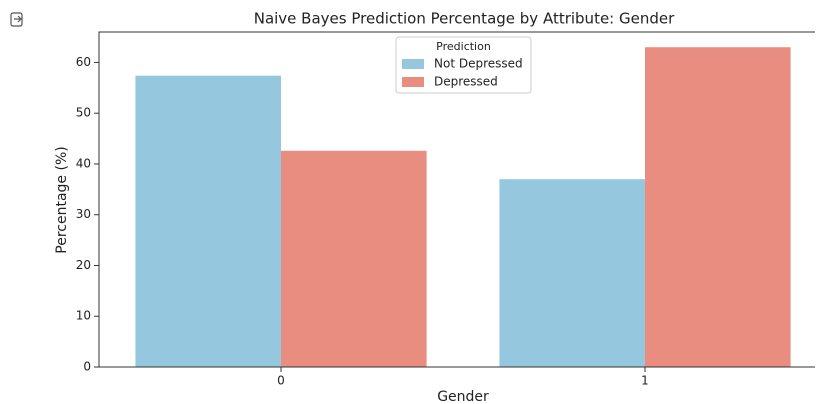 The height and width of the screenshot is (404, 816). What do you see at coordinates (83, 214) in the screenshot?
I see `y-tick-label: 30` at bounding box center [83, 214].